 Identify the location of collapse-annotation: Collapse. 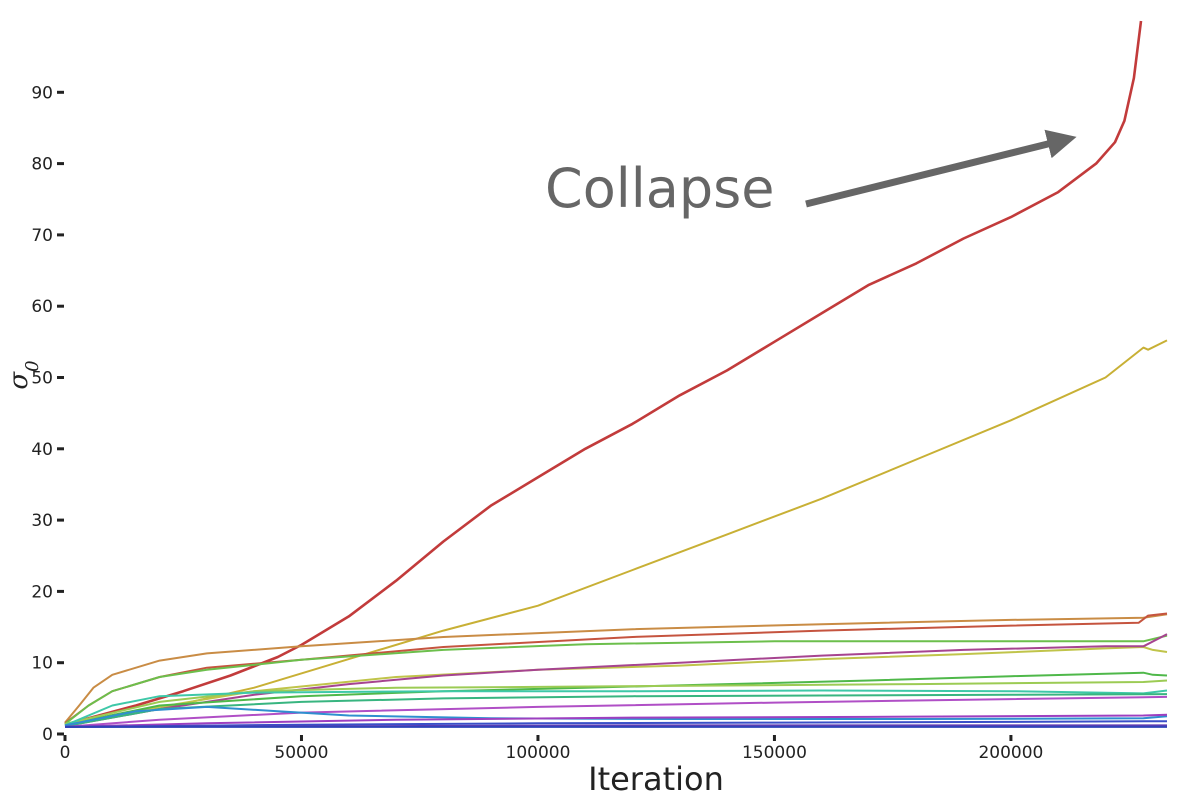
(659, 188).